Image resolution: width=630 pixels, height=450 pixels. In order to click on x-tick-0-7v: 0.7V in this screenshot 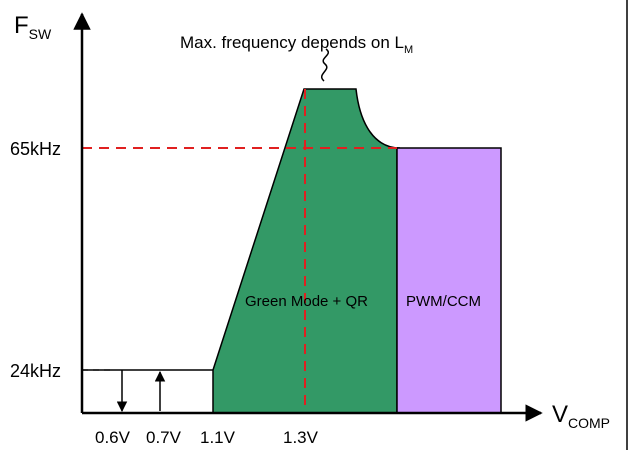, I will do `click(164, 437)`.